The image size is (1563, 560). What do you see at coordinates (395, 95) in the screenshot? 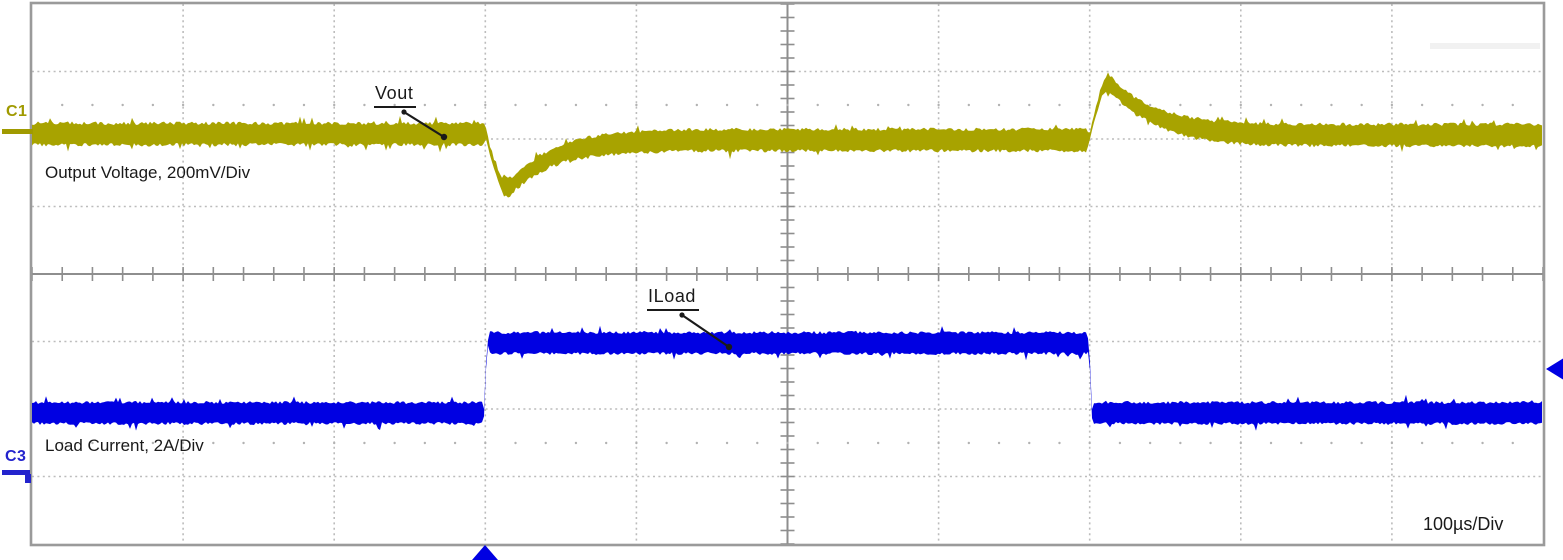
I see `vout-annotation: Vout` at bounding box center [395, 95].